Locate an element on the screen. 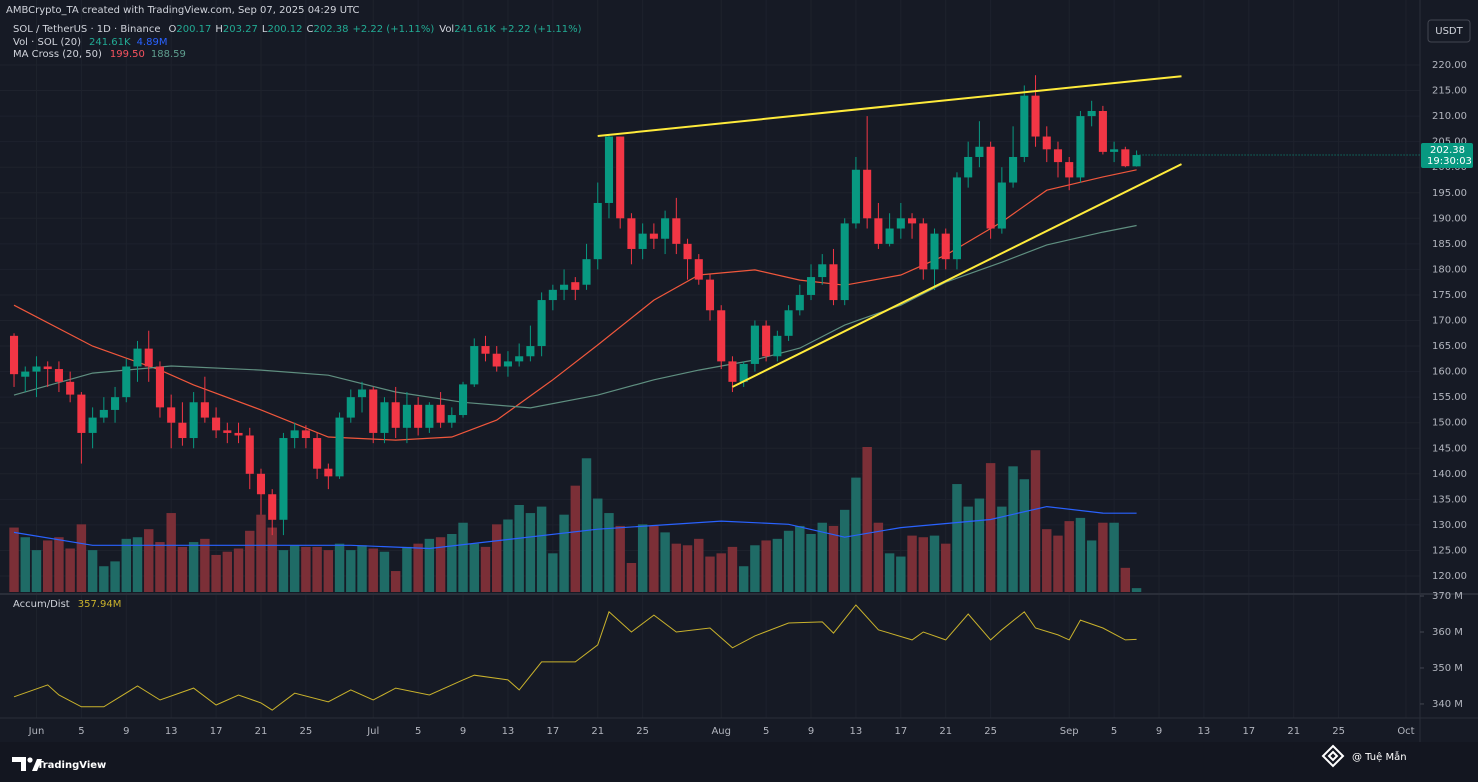  y-tick-label: 170.00 is located at coordinates (1449, 321).